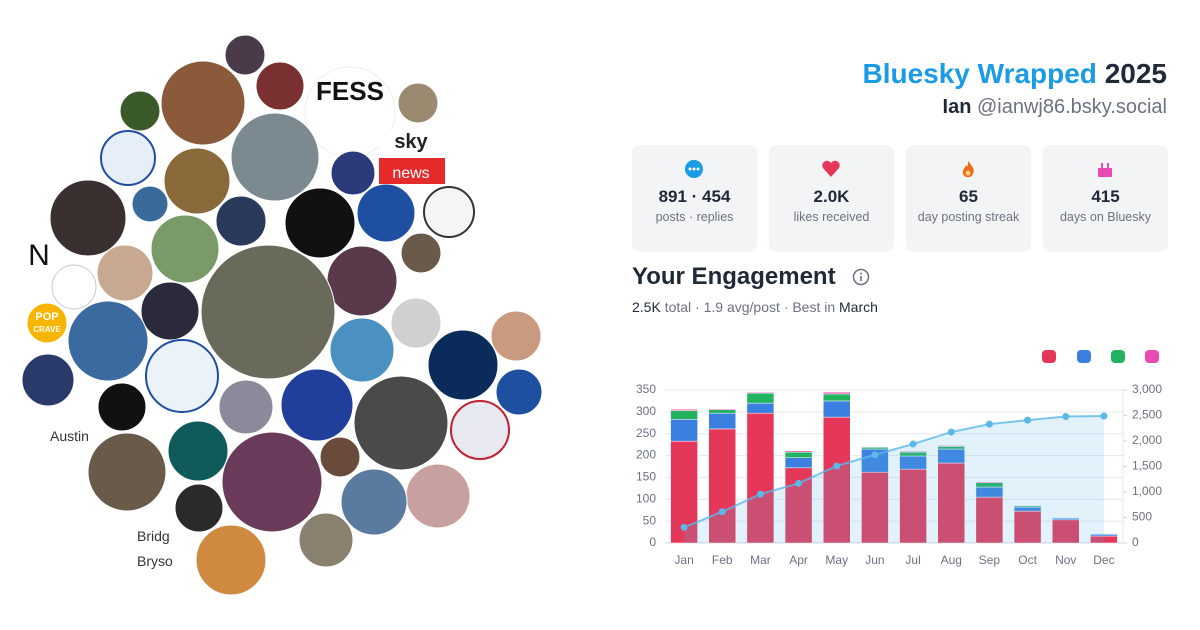  I want to click on x-tick-label: Apr, so click(798, 560).